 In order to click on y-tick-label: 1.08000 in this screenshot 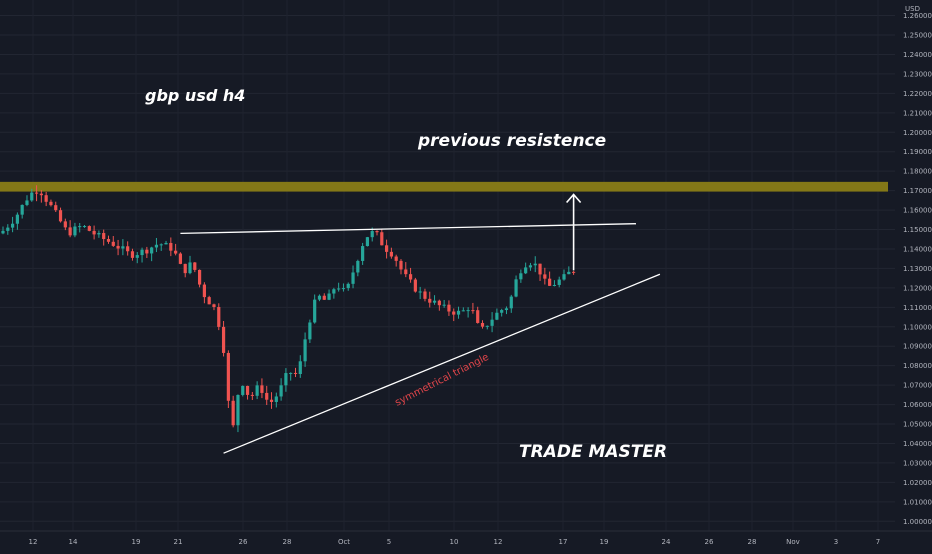, I will do `click(917, 366)`.